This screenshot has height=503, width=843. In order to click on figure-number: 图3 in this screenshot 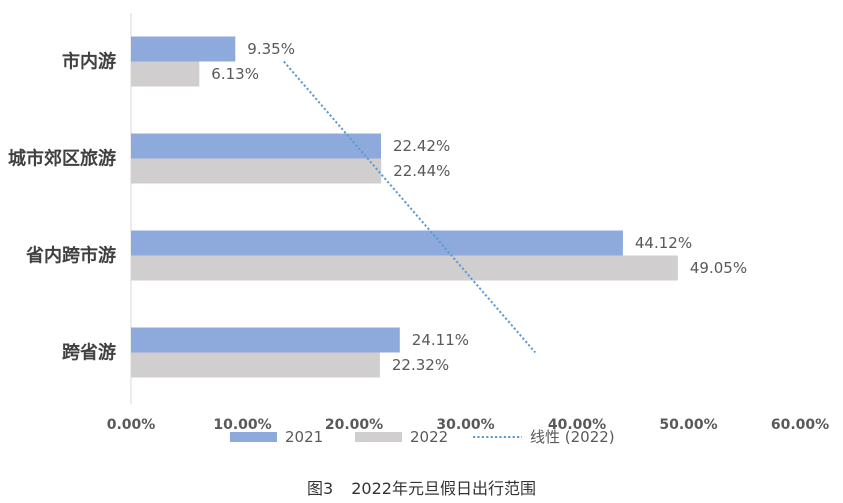, I will do `click(320, 488)`.